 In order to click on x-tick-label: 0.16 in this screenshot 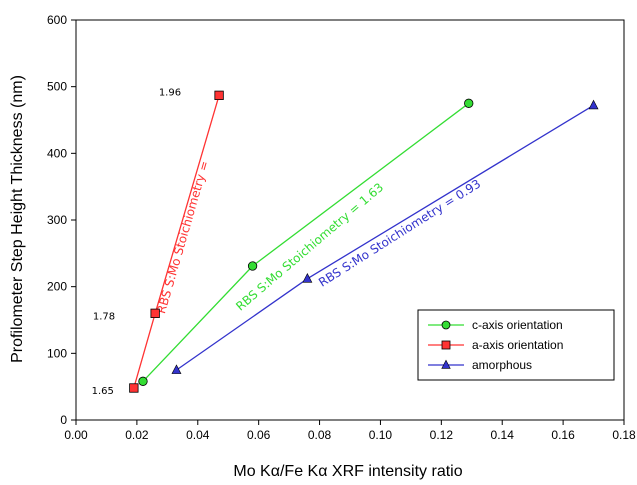, I will do `click(563, 435)`.